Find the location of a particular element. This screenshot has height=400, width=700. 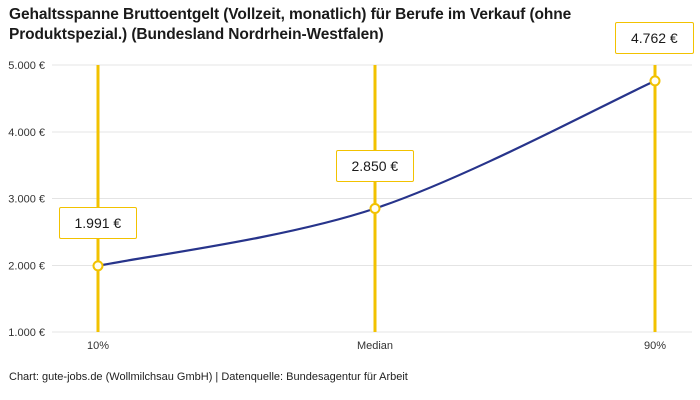

value-label-p10: 1.991 € is located at coordinates (98, 222).